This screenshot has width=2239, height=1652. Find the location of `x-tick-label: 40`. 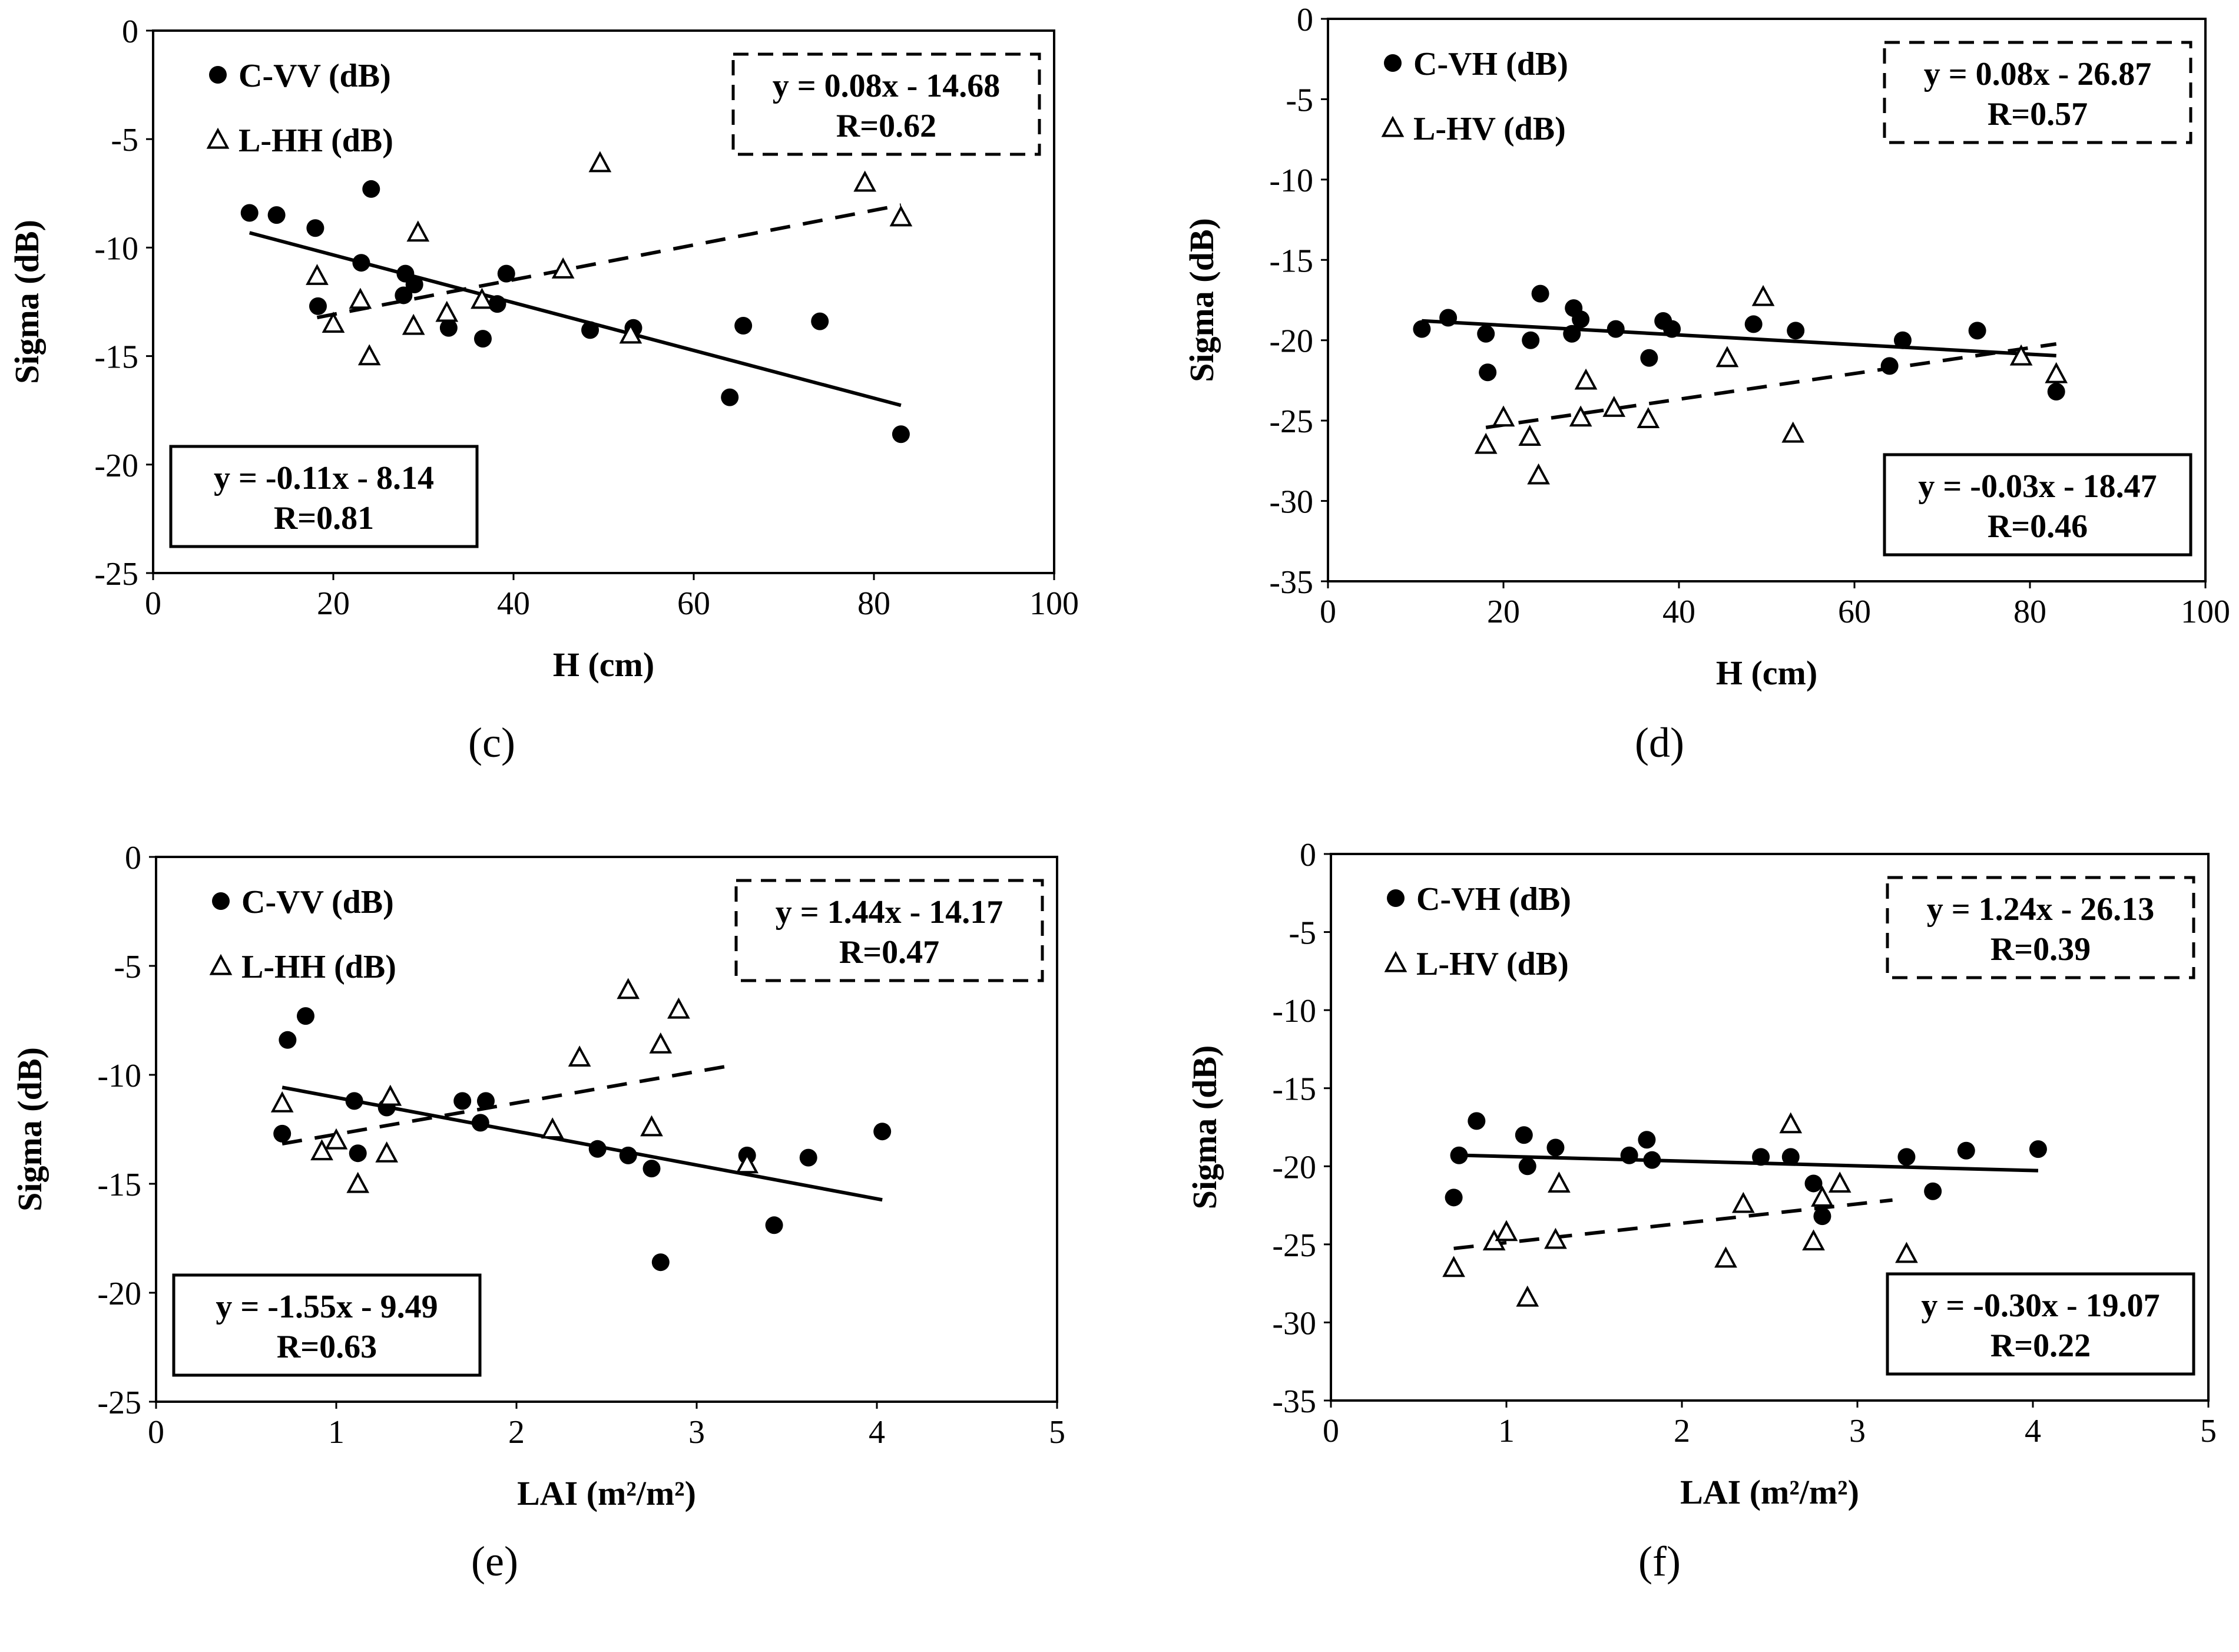

x-tick-label: 40 is located at coordinates (1678, 612).